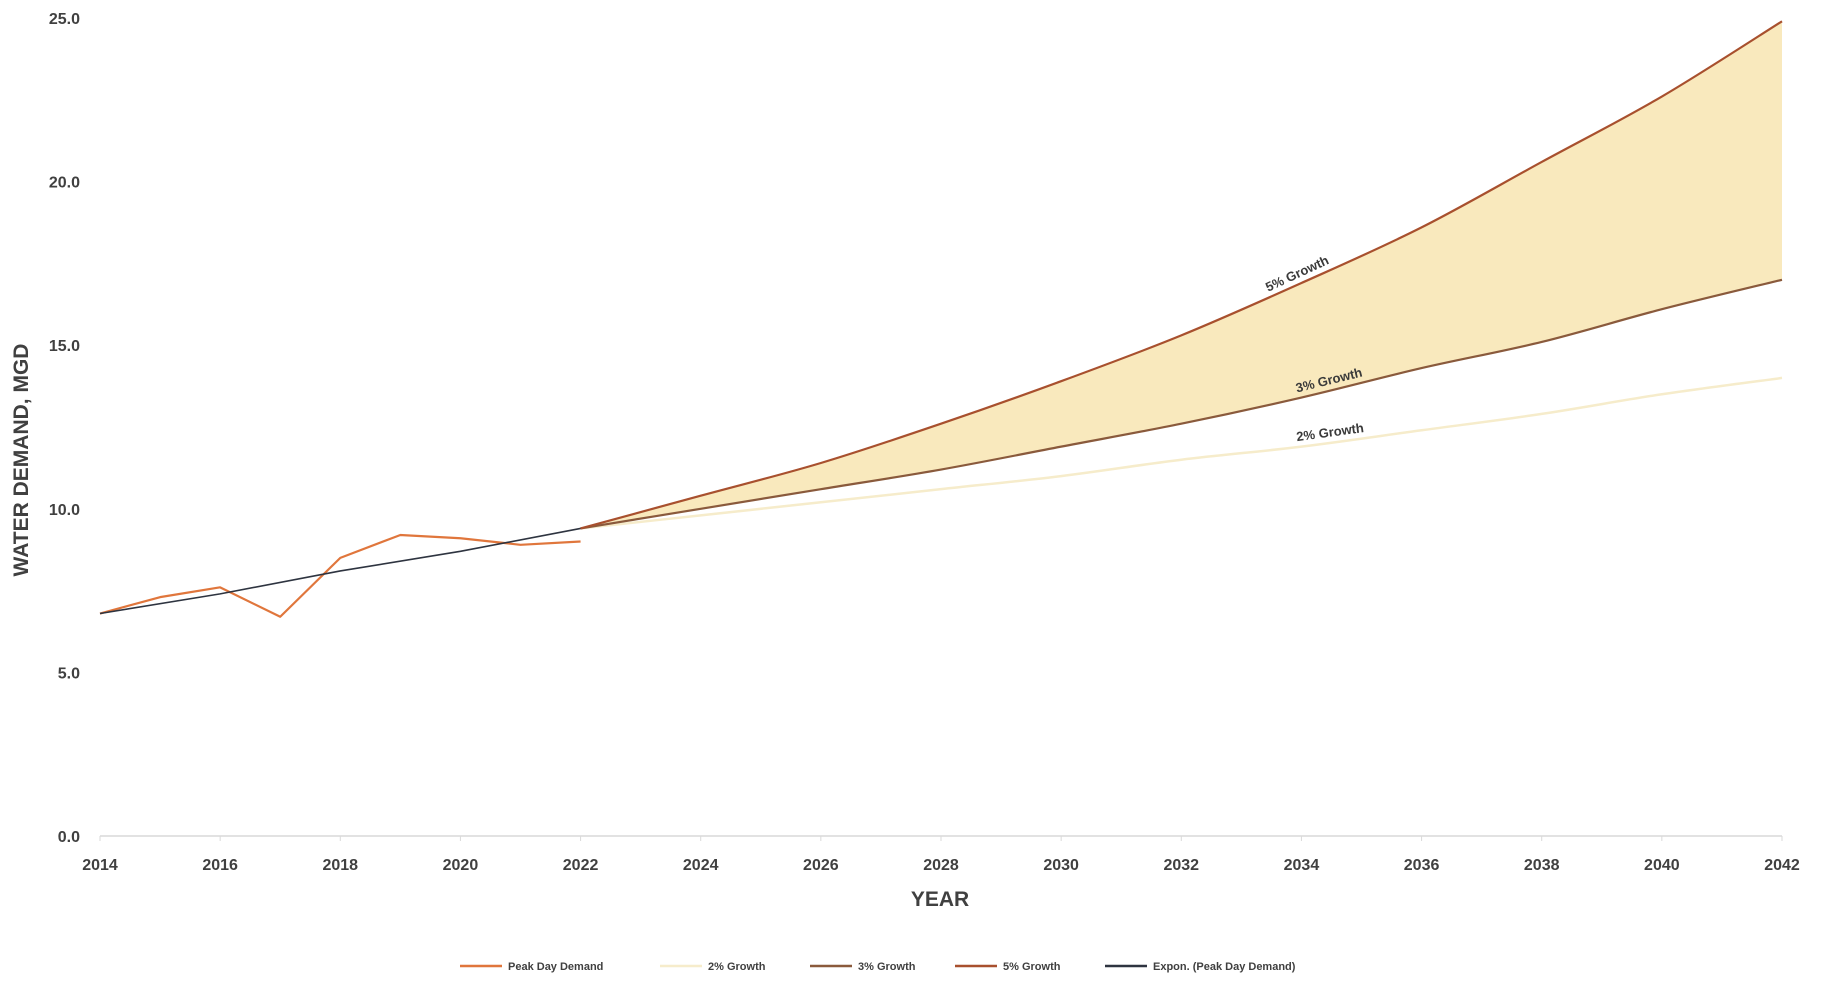  Describe the element at coordinates (821, 865) in the screenshot. I see `x-tick-label: 2026` at that location.